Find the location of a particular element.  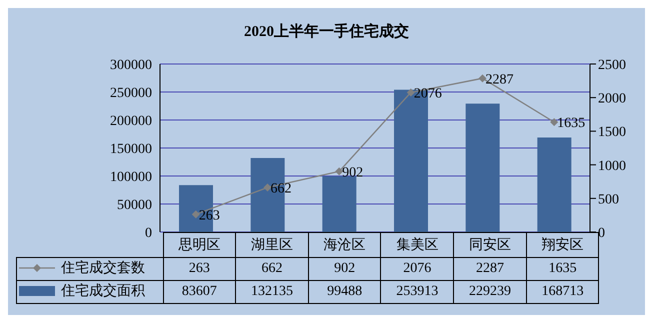

x-tick-label: 翔安区 is located at coordinates (562, 245).